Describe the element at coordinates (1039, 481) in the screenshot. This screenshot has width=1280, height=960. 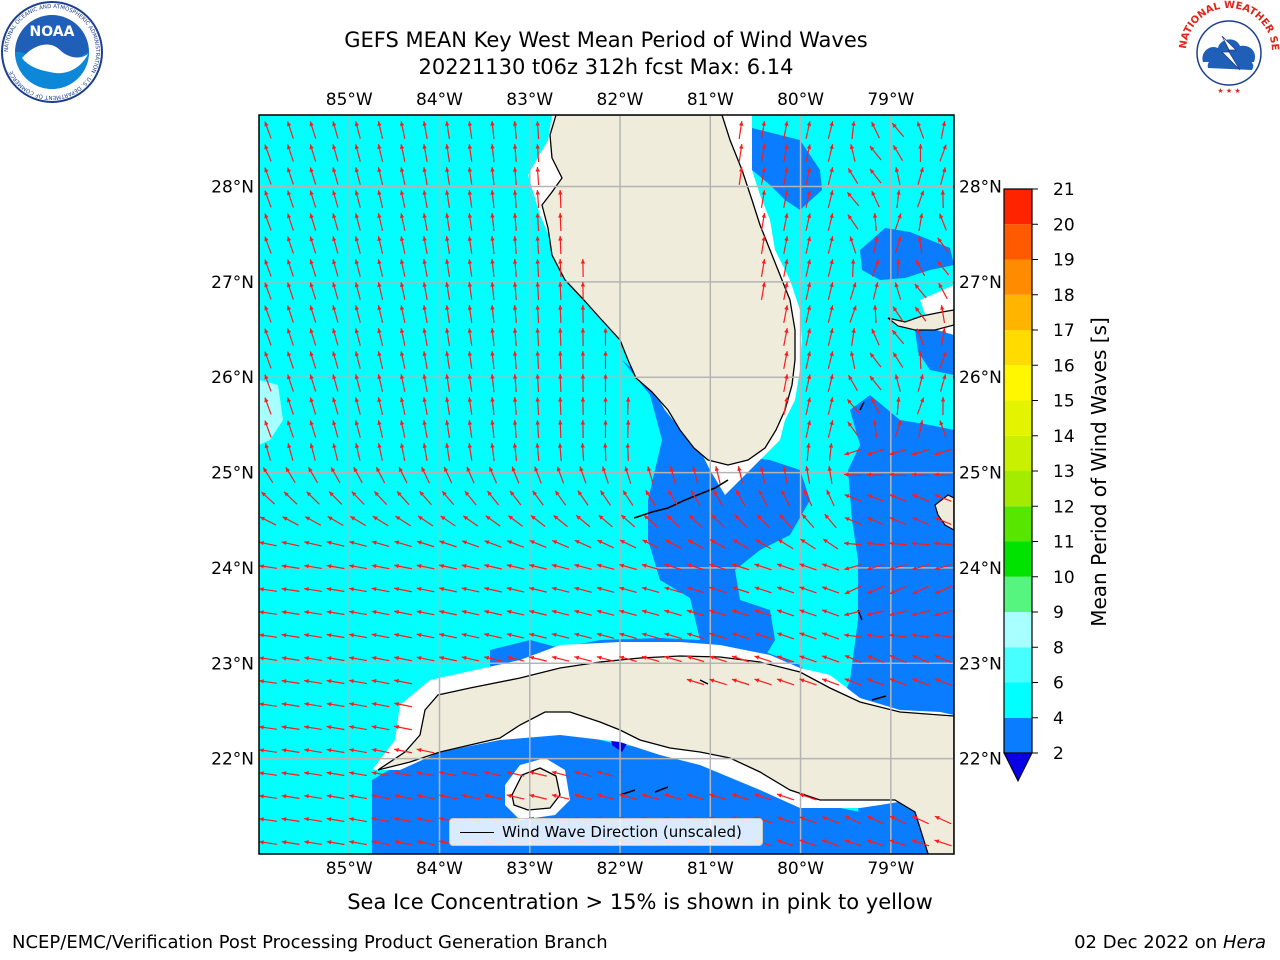
I see `colorbar: 2 4 6 8 9 10 11 12 13 14 15 16 17 18 19 20 21` at that location.